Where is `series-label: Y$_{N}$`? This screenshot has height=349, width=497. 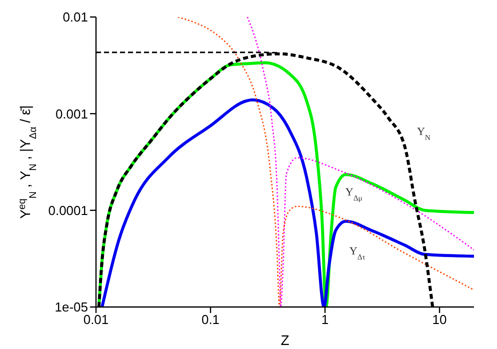
series-label: Y$_{N}$ is located at coordinates (423, 134).